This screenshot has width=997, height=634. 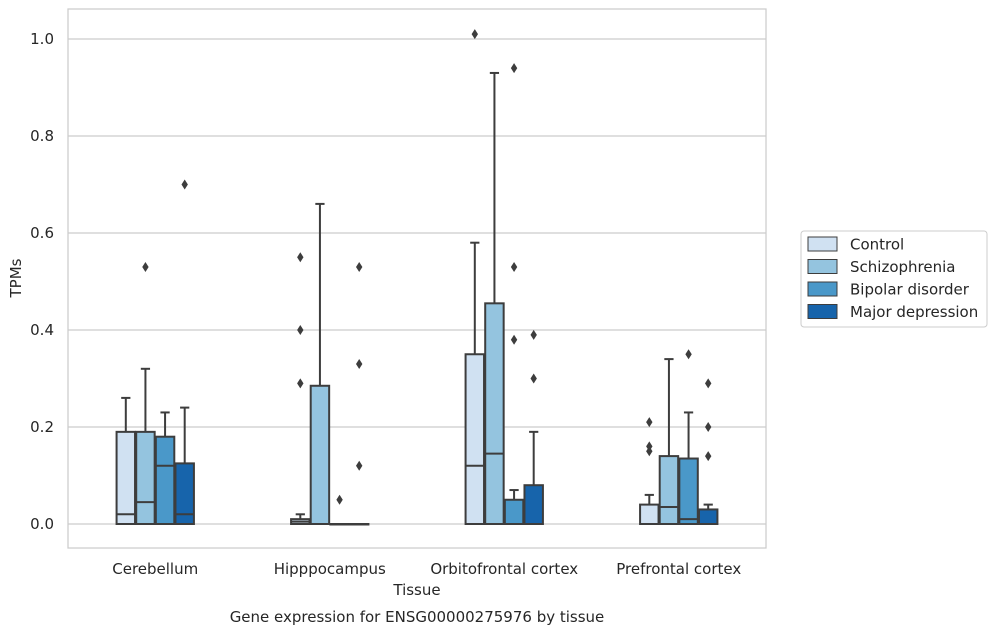 I want to click on legend-label: Bipolar disorder, so click(x=910, y=290).